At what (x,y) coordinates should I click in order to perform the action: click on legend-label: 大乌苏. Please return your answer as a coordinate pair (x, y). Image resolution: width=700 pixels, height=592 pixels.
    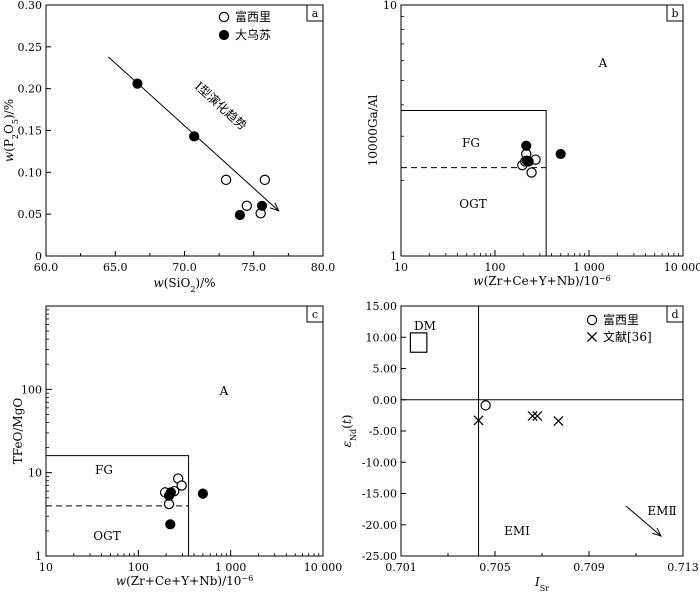
    Looking at the image, I should click on (253, 34).